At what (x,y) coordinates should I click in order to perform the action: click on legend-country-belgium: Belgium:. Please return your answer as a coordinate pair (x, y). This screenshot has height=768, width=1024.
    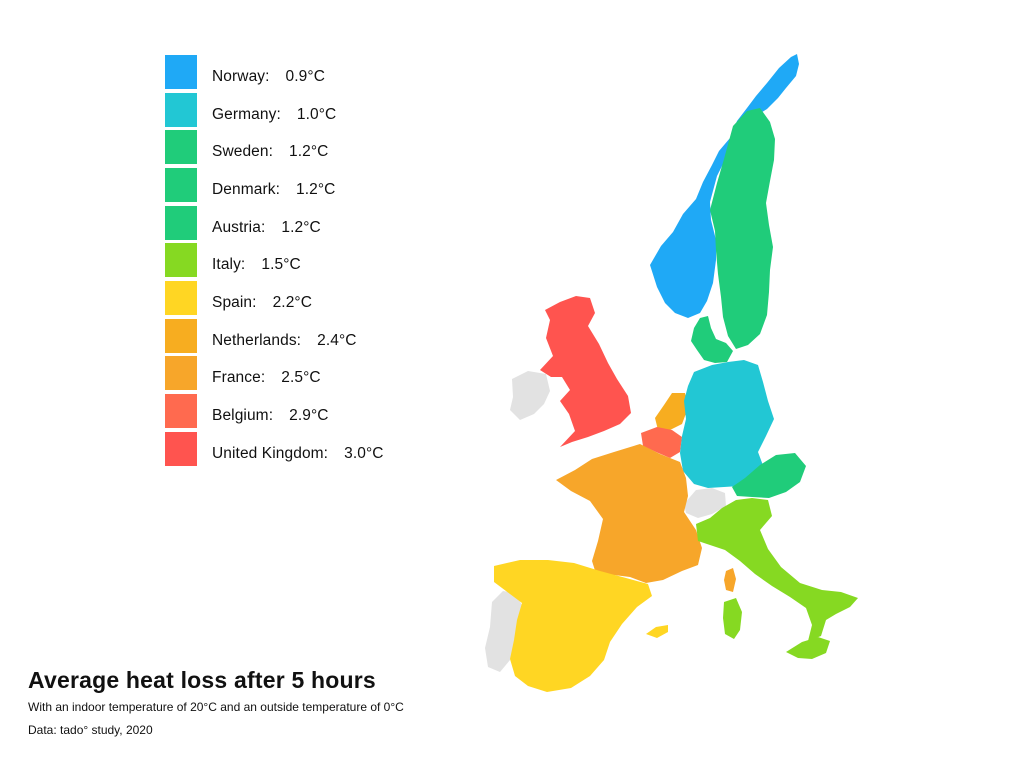
    Looking at the image, I should click on (243, 416).